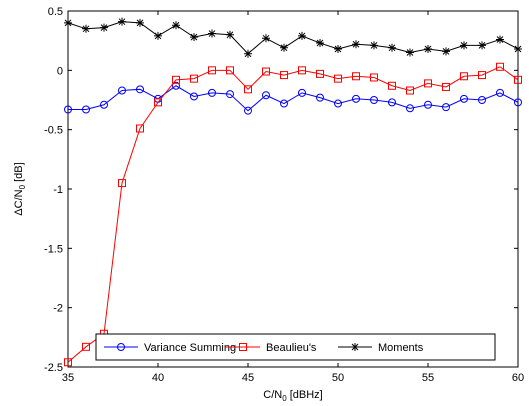 The image size is (529, 406). I want to click on legend-box, so click(295, 347).